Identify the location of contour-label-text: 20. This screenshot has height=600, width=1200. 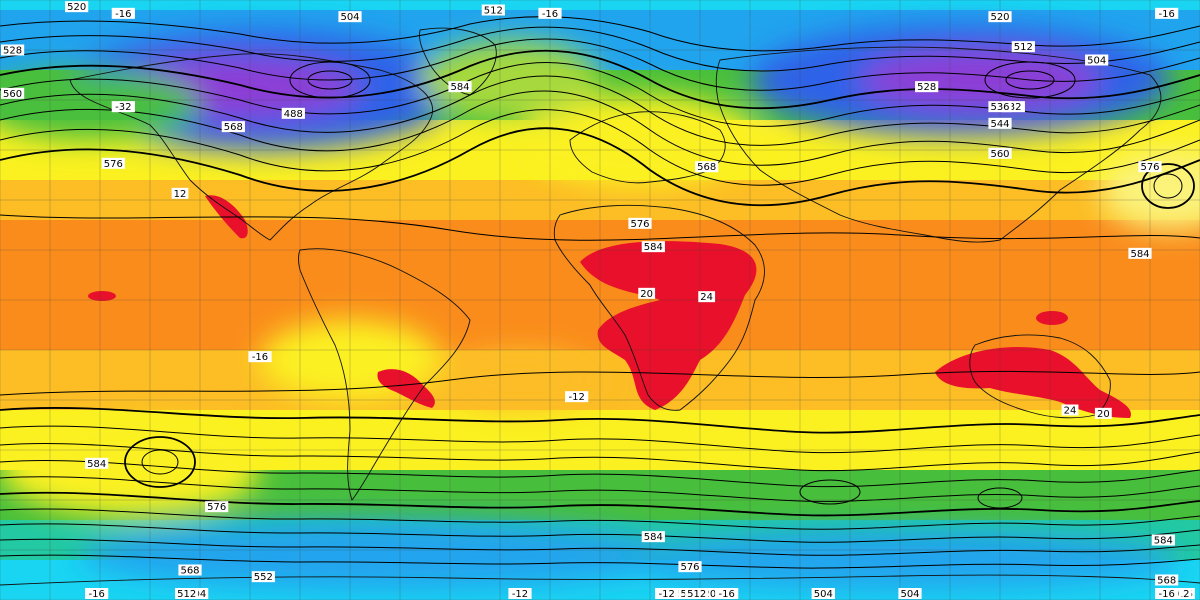
(646, 294).